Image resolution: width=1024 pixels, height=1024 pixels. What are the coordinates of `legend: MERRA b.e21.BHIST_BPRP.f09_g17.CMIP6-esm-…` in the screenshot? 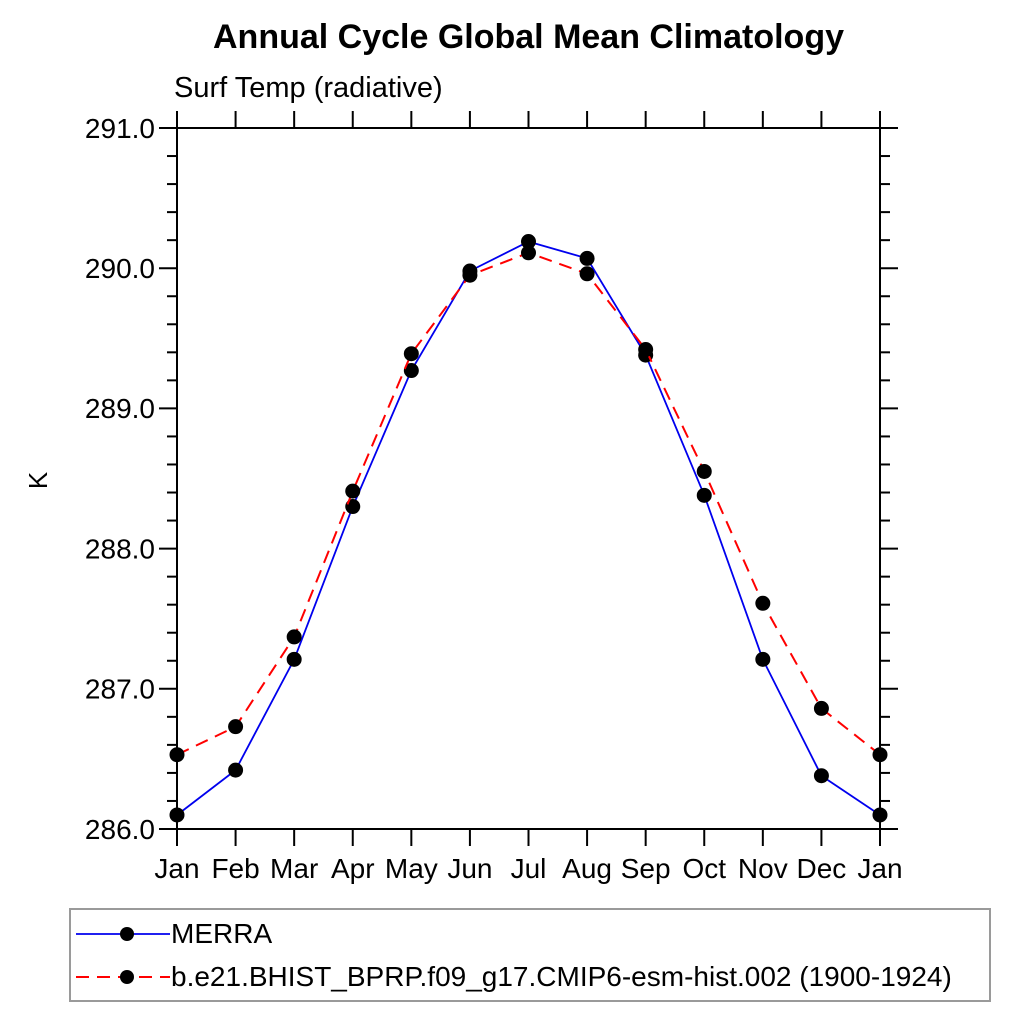 It's located at (530, 955).